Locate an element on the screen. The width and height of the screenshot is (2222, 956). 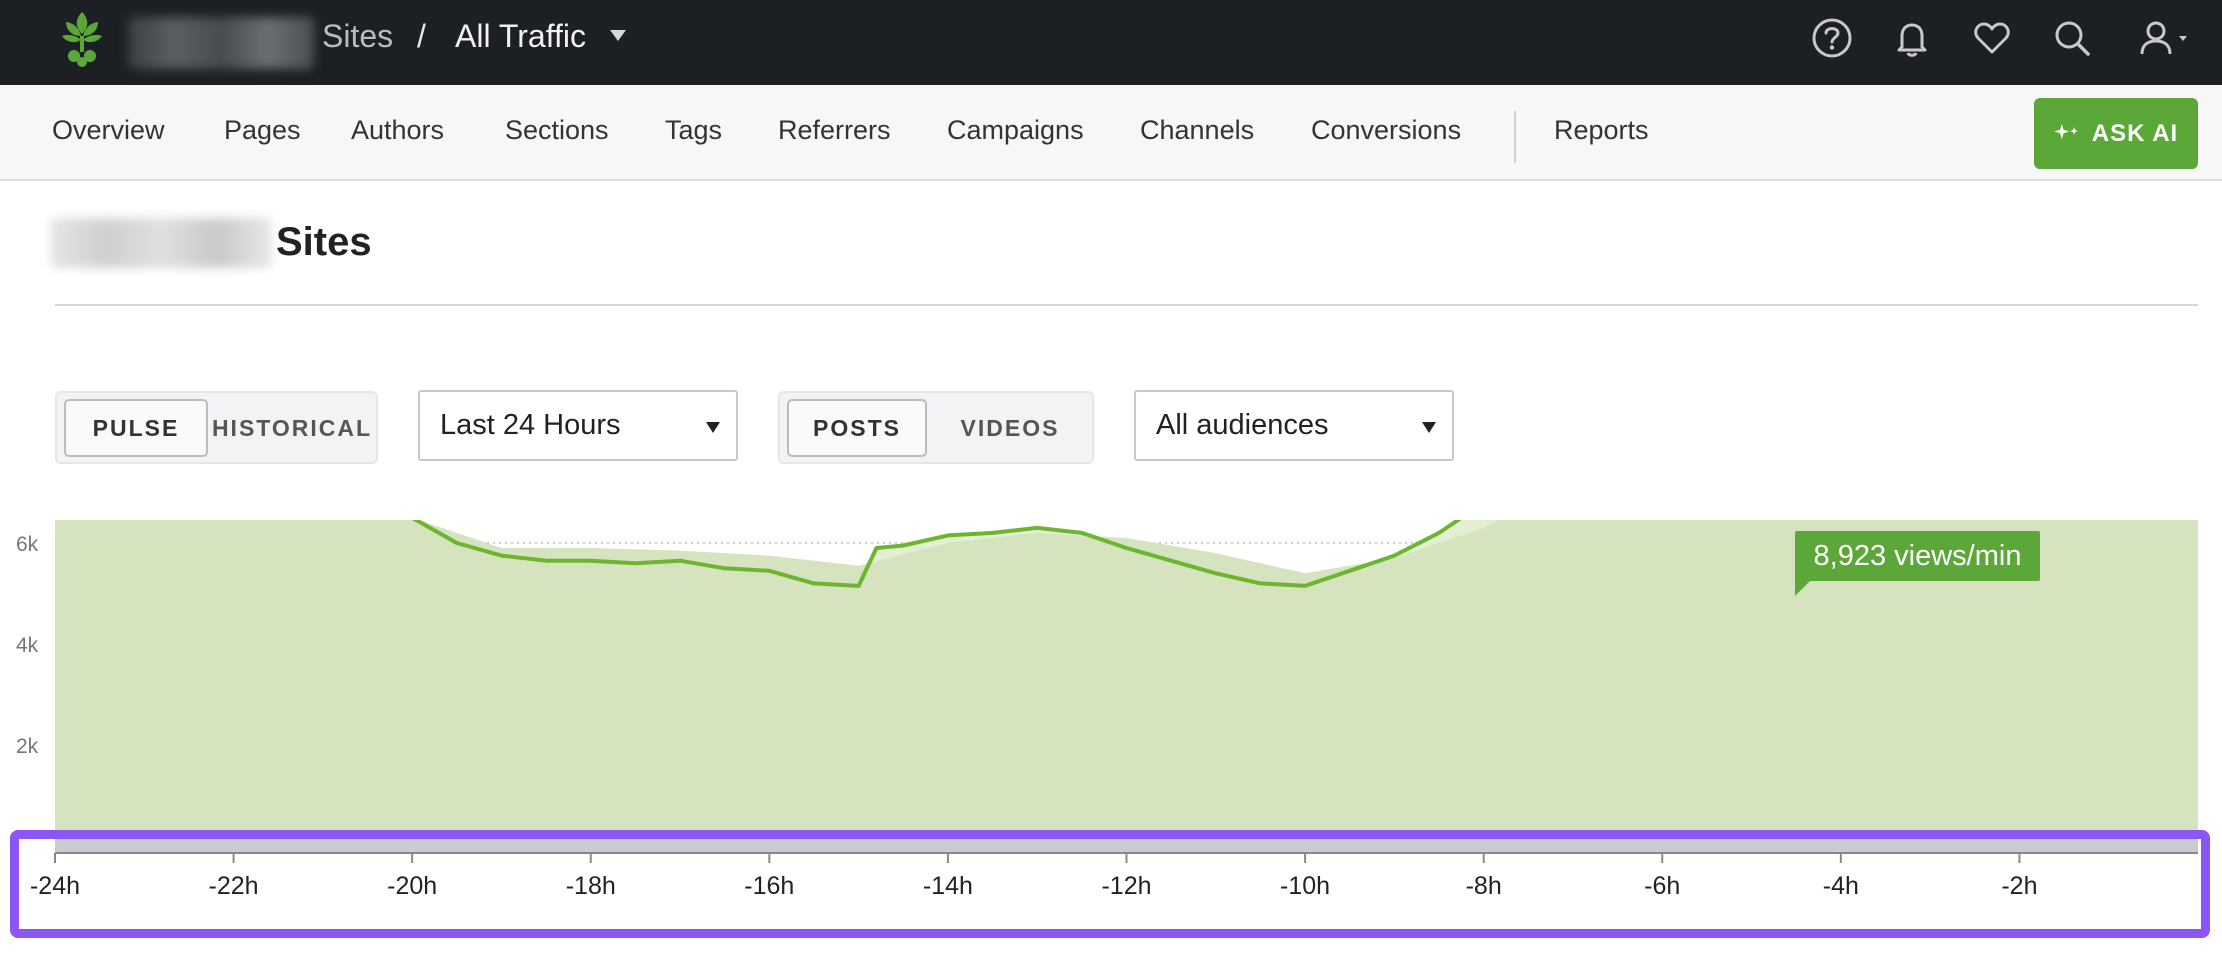
nav-channels: Channels is located at coordinates (1197, 130).